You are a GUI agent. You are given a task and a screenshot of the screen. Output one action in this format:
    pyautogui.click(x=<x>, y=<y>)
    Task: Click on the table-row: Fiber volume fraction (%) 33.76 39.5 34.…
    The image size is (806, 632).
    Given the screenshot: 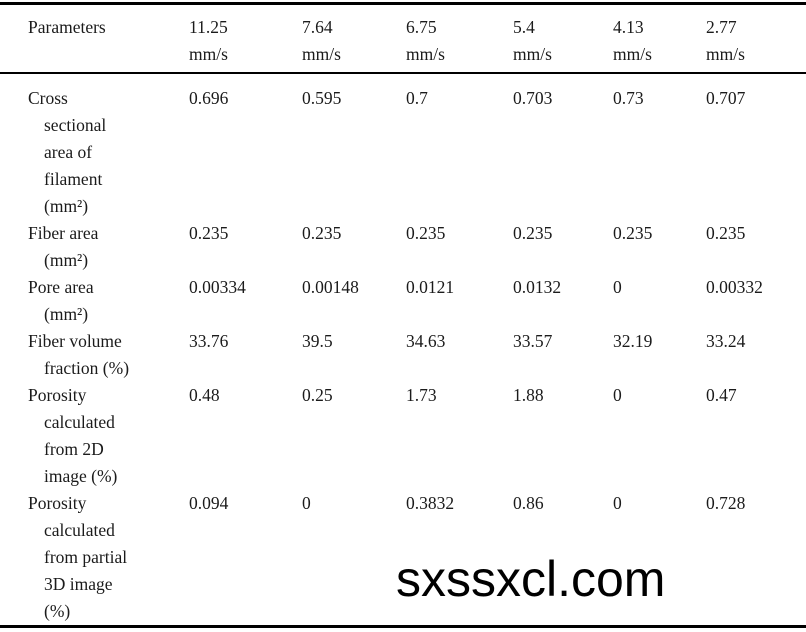 What is the action you would take?
    pyautogui.click(x=403, y=355)
    